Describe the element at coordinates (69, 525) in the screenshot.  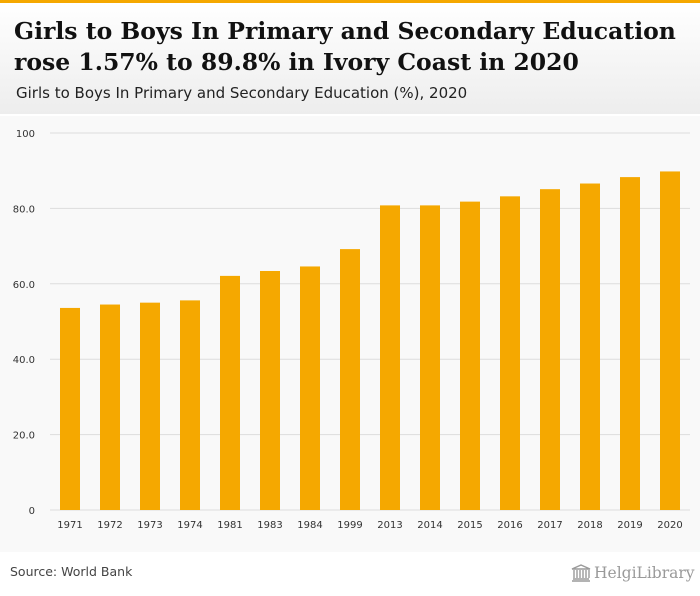
I see `x-tick-label: 1971` at that location.